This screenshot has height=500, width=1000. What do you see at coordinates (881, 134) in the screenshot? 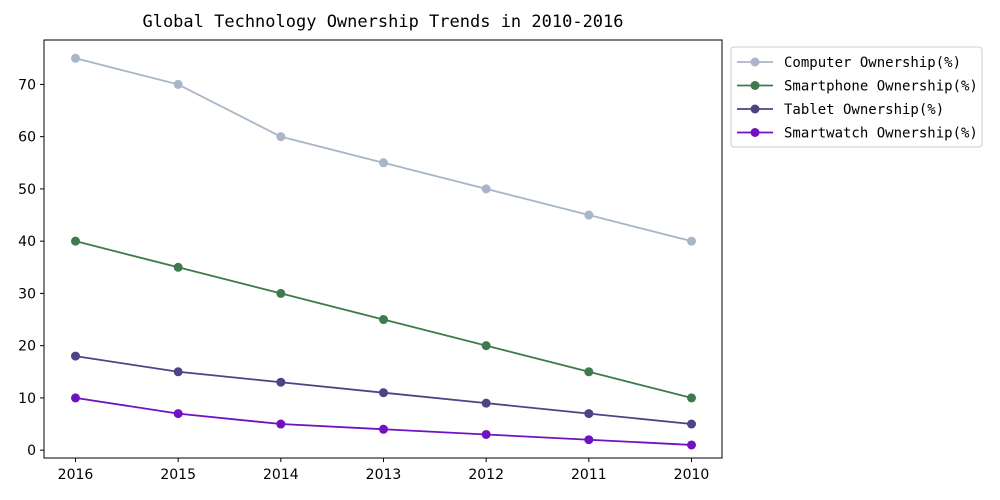
I see `legend-label: Smartwatch Ownership(%)` at bounding box center [881, 134].